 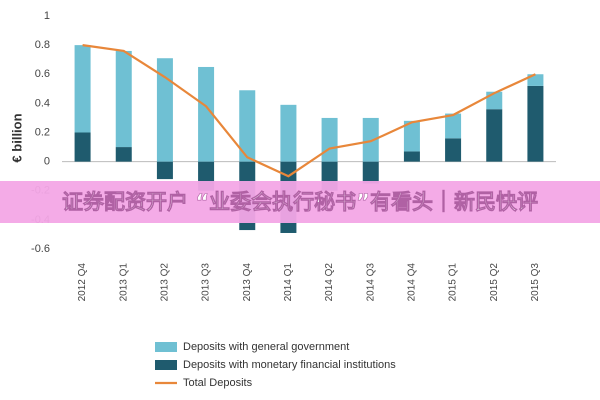 What do you see at coordinates (82, 282) in the screenshot?
I see `x-tick-label: 2012 Q4` at bounding box center [82, 282].